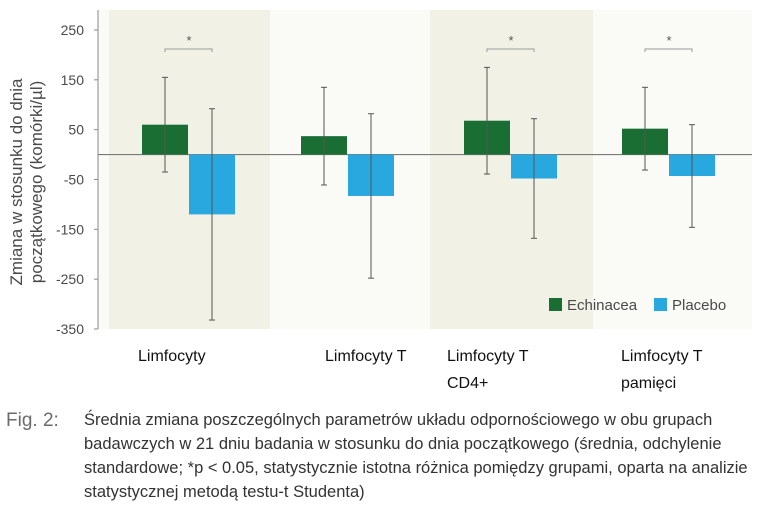  Describe the element at coordinates (428, 42) in the screenshot. I see `significance-markers: * * *` at that location.